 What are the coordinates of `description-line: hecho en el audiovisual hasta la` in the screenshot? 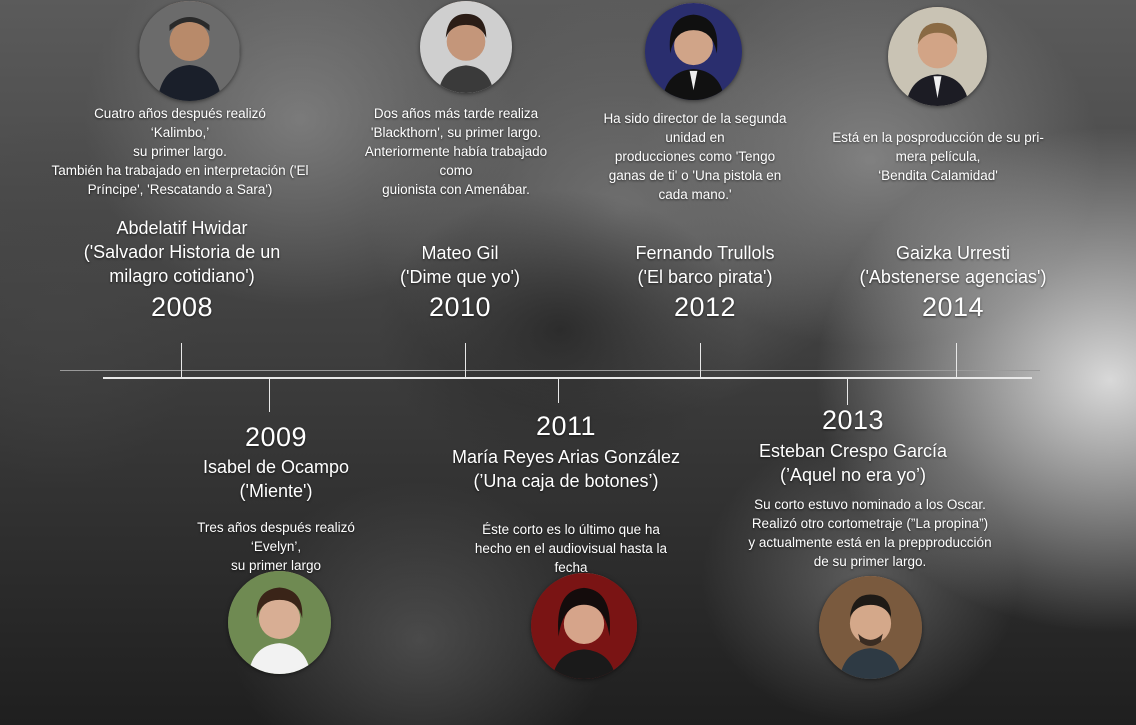 It's located at (571, 548).